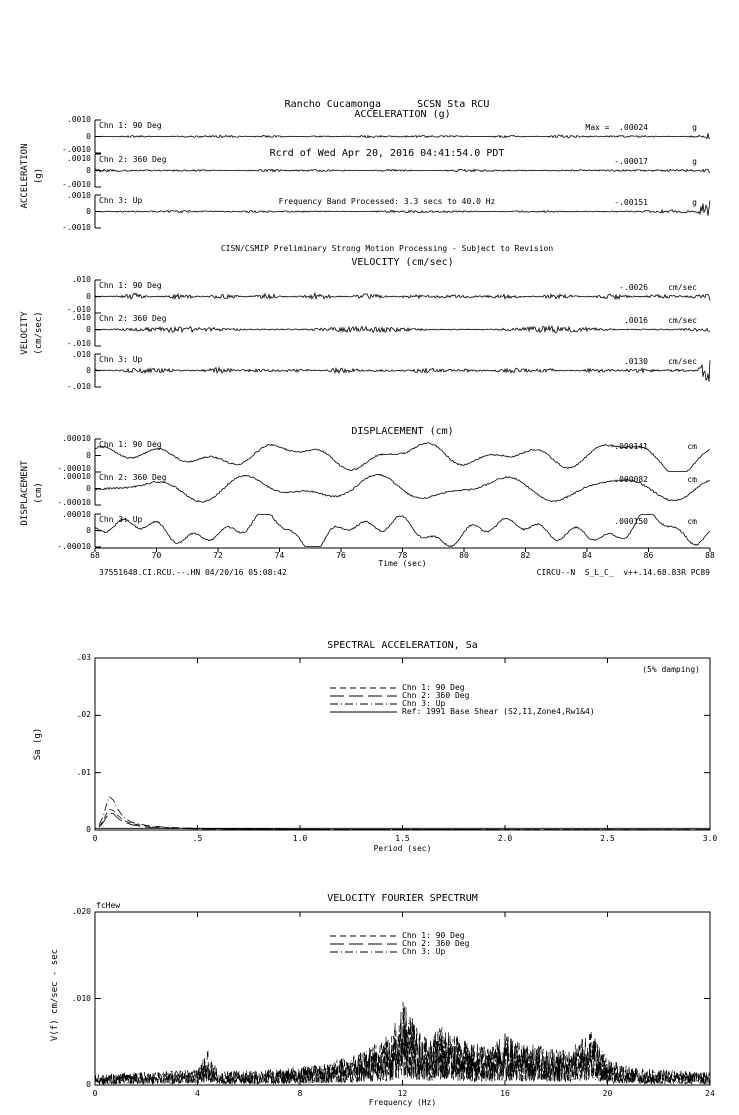 Image resolution: width=739 pixels, height=1115 pixels. I want to click on xtick-label: 12, so click(402, 1093).